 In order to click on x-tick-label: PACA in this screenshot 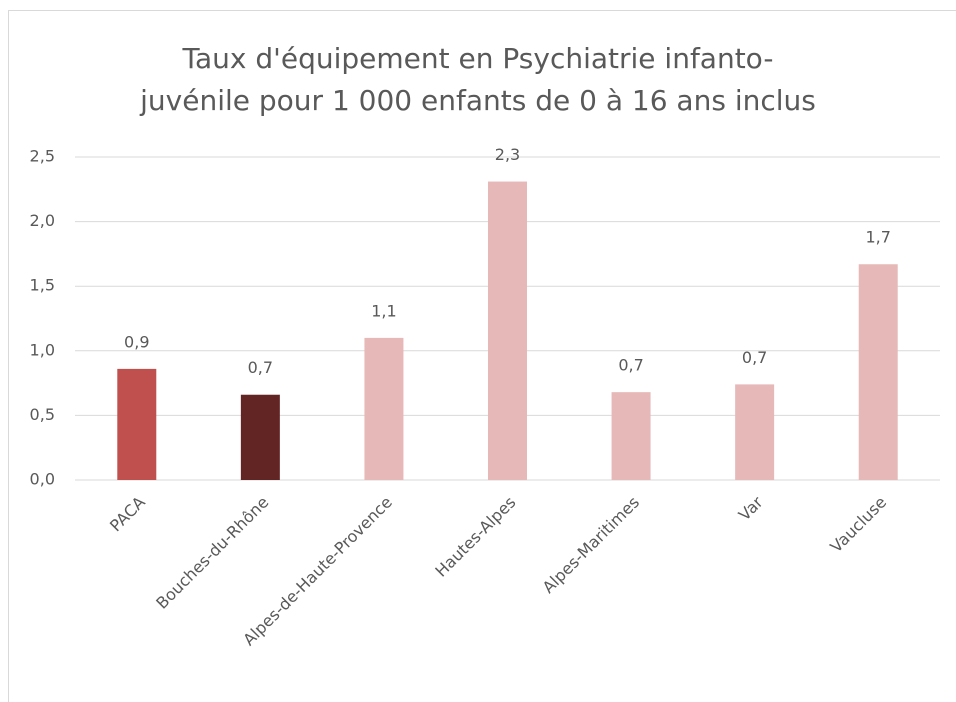, I will do `click(127, 514)`.